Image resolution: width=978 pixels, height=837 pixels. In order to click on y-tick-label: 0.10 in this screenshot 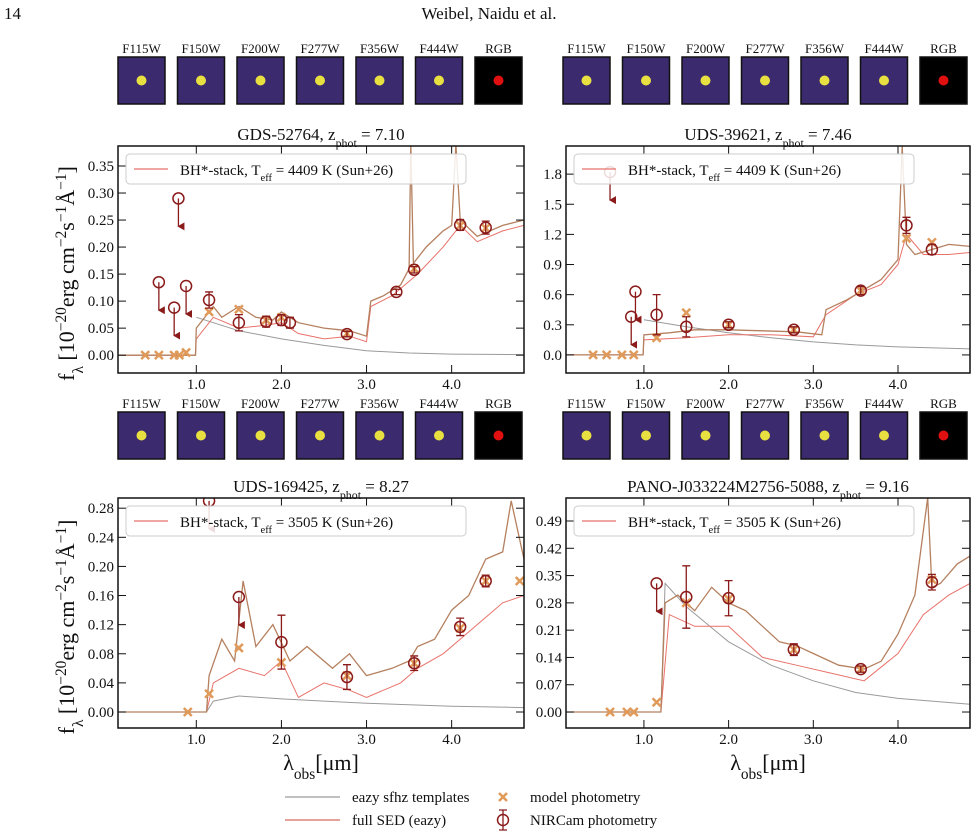, I will do `click(101, 302)`.